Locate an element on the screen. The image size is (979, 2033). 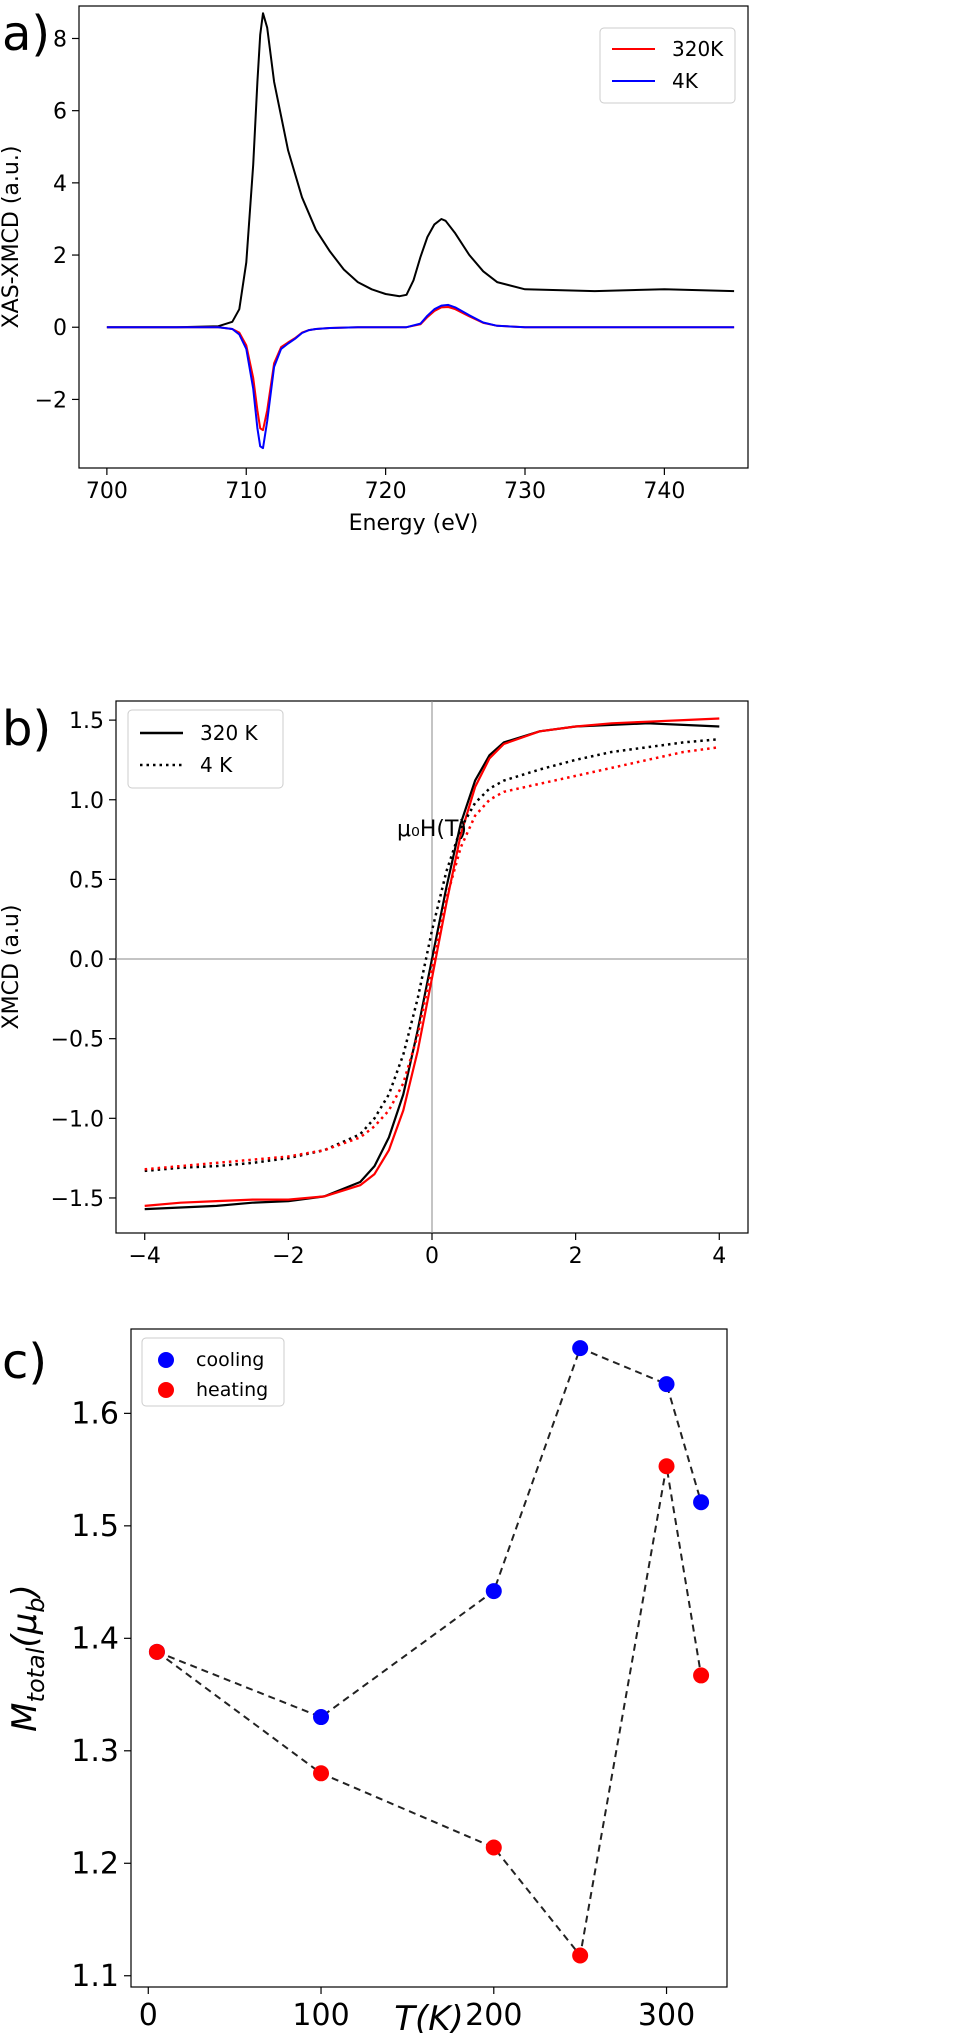
x-tick-label-a: 740 is located at coordinates (664, 491).